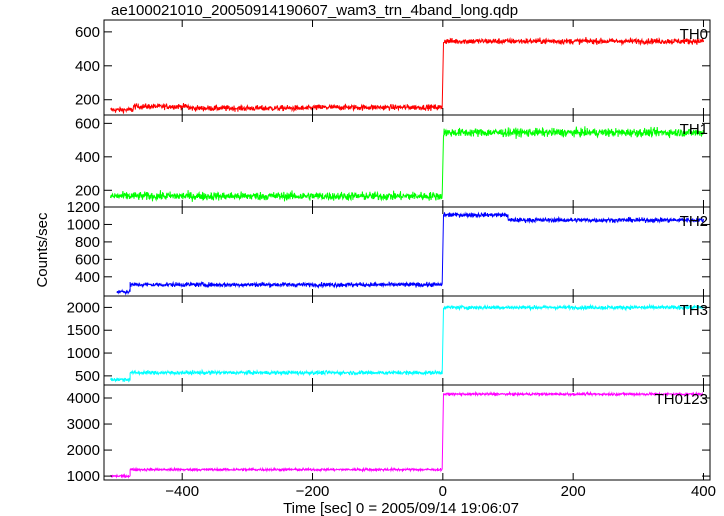  Describe the element at coordinates (42, 250) in the screenshot. I see `y-axis-label: Counts/sec` at that location.